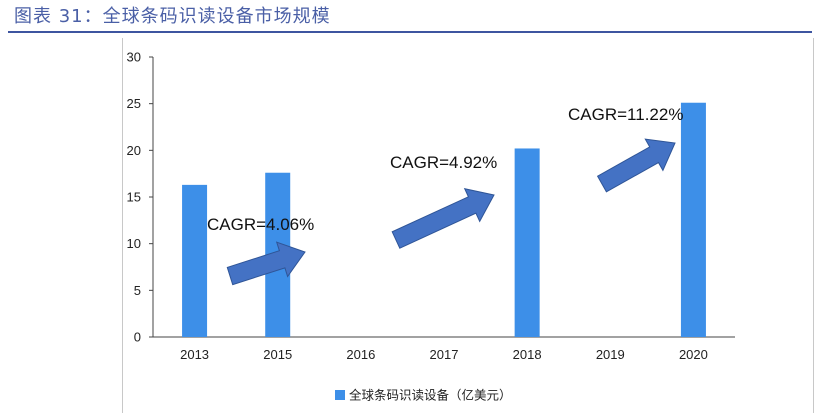 The width and height of the screenshot is (820, 413). What do you see at coordinates (134, 243) in the screenshot?
I see `y-tick-label: 10` at bounding box center [134, 243].